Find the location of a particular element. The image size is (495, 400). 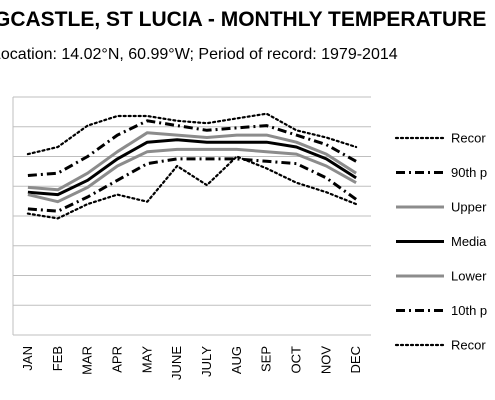

x-tick-label: MAY is located at coordinates (146, 360).